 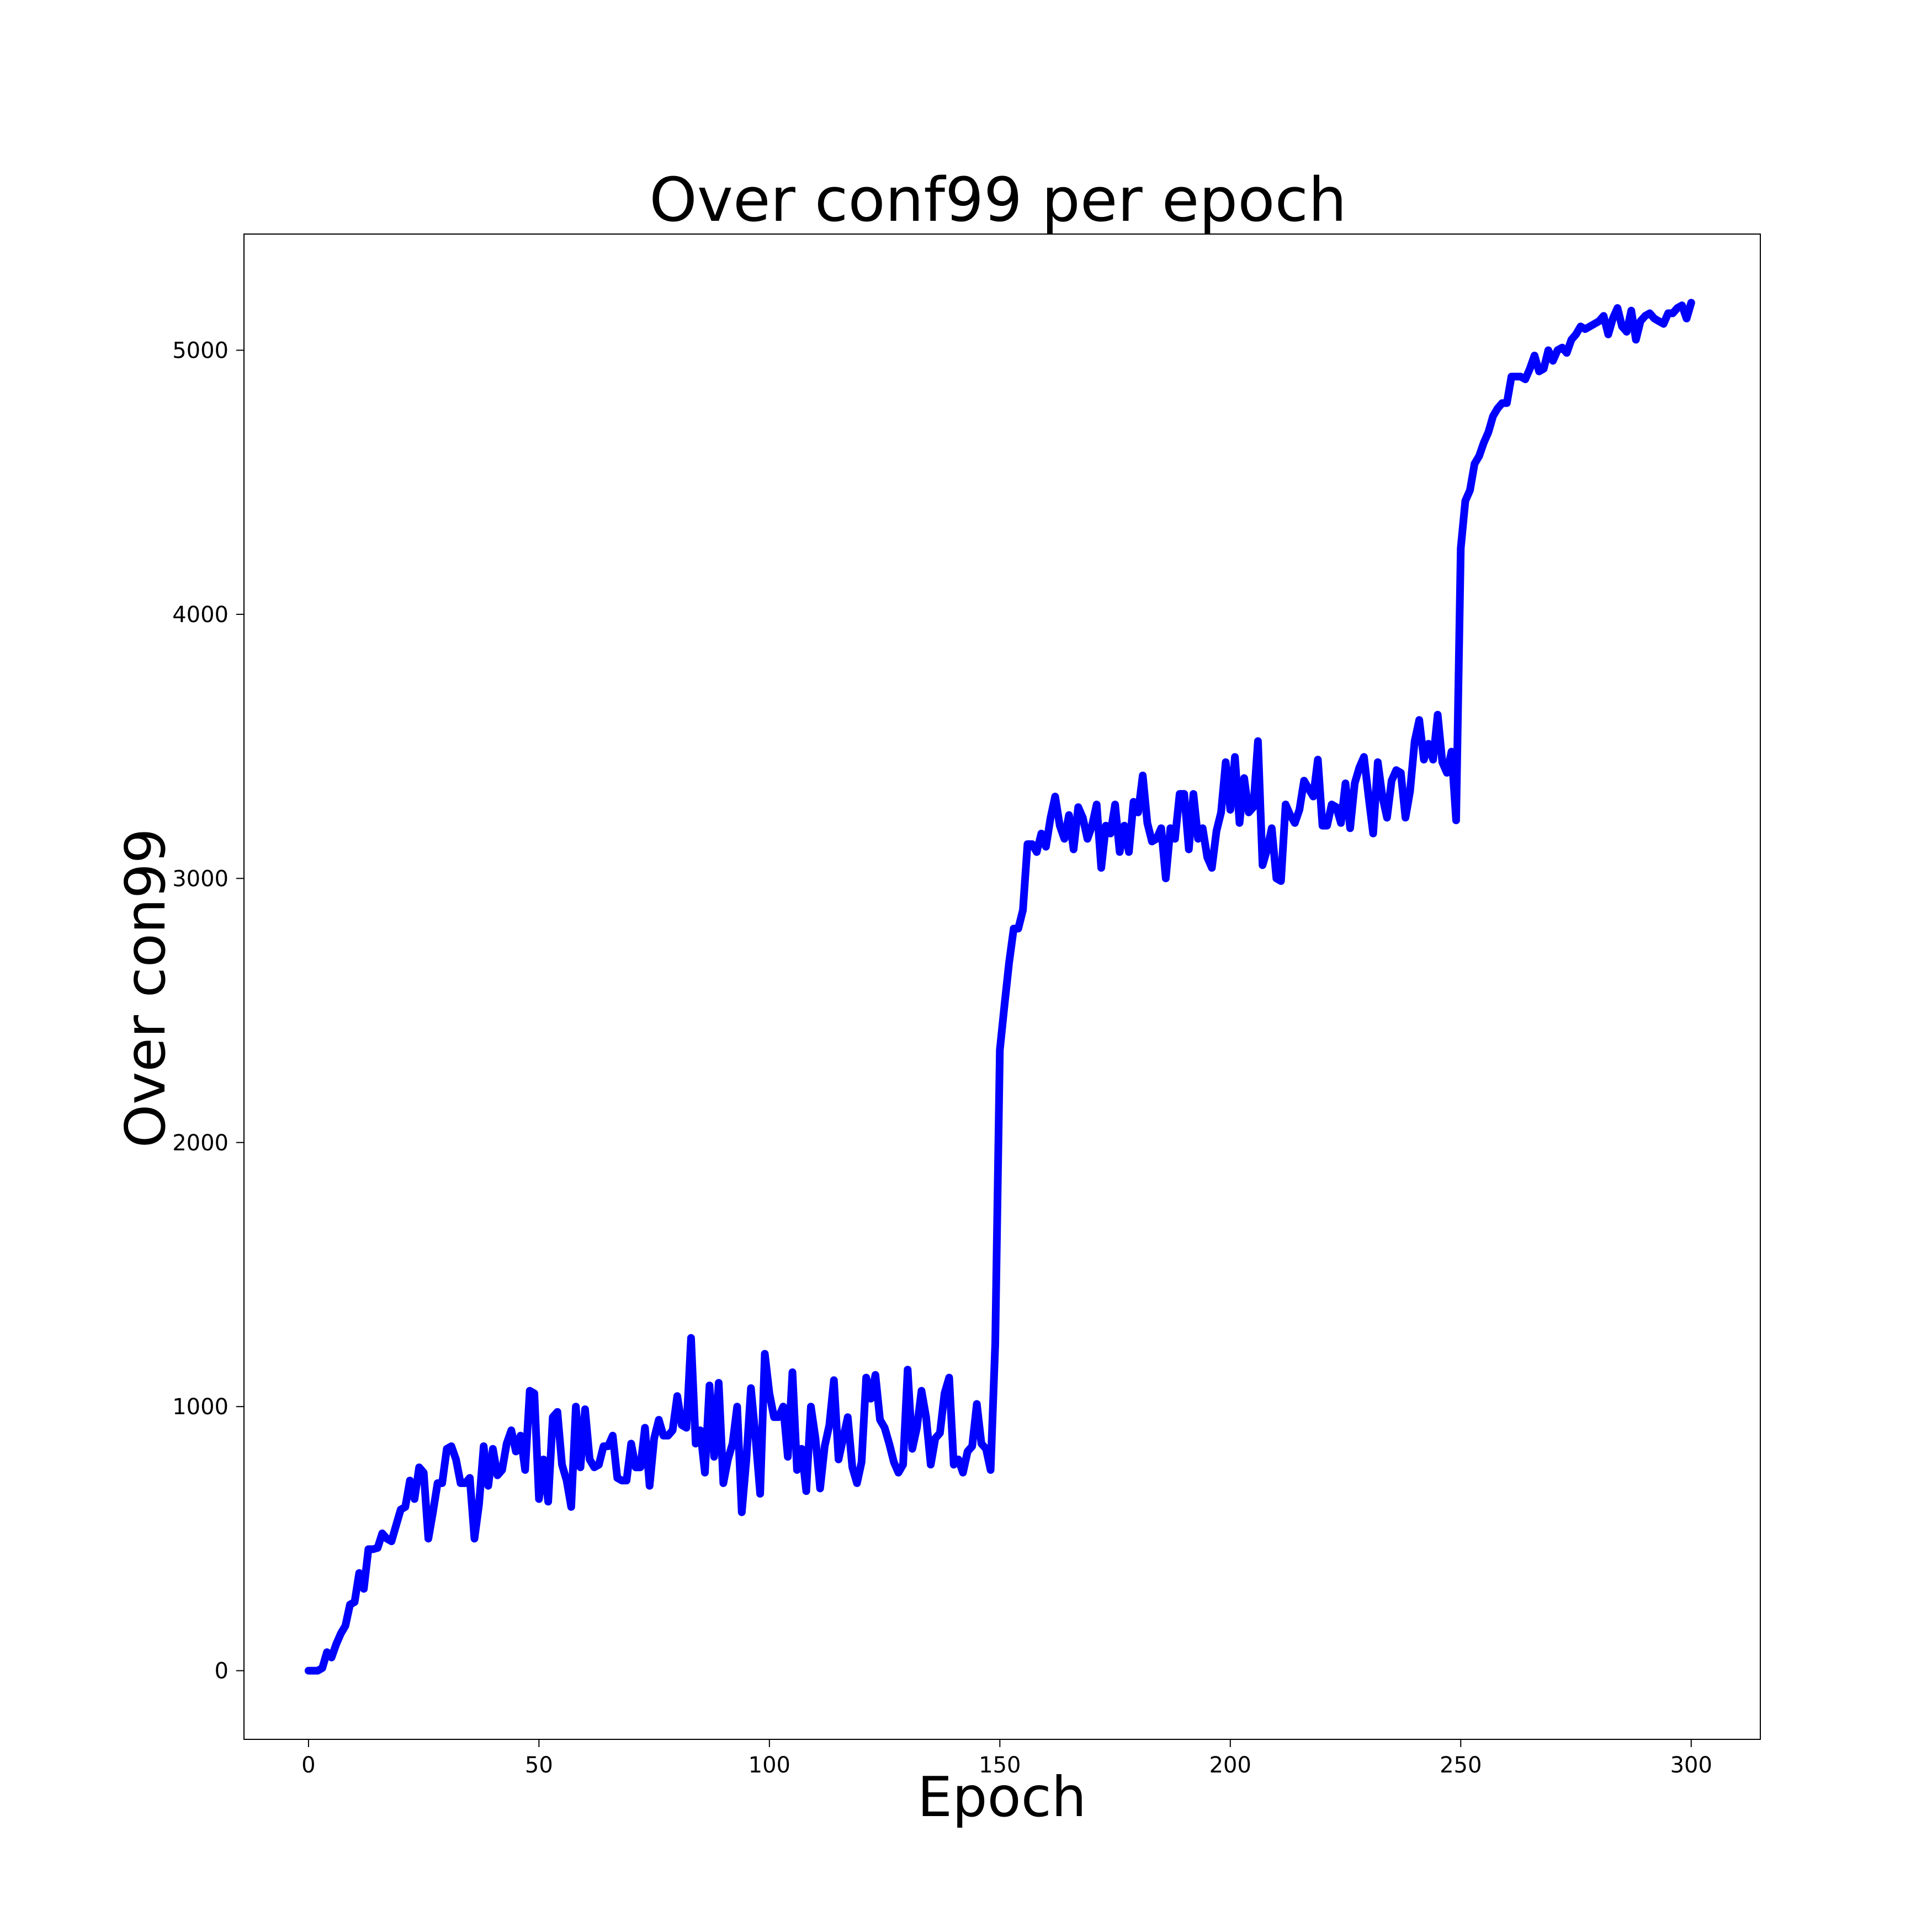 What do you see at coordinates (201, 615) in the screenshot?
I see `y-tick-label: 4000` at bounding box center [201, 615].